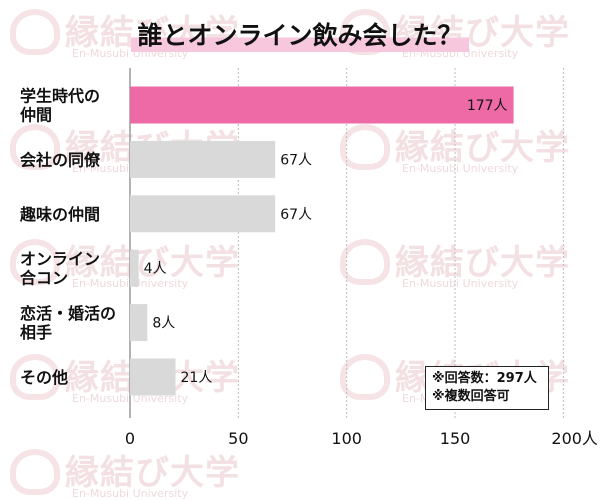 This screenshot has height=500, width=600. What do you see at coordinates (346, 438) in the screenshot?
I see `x-tick-label: 100` at bounding box center [346, 438].